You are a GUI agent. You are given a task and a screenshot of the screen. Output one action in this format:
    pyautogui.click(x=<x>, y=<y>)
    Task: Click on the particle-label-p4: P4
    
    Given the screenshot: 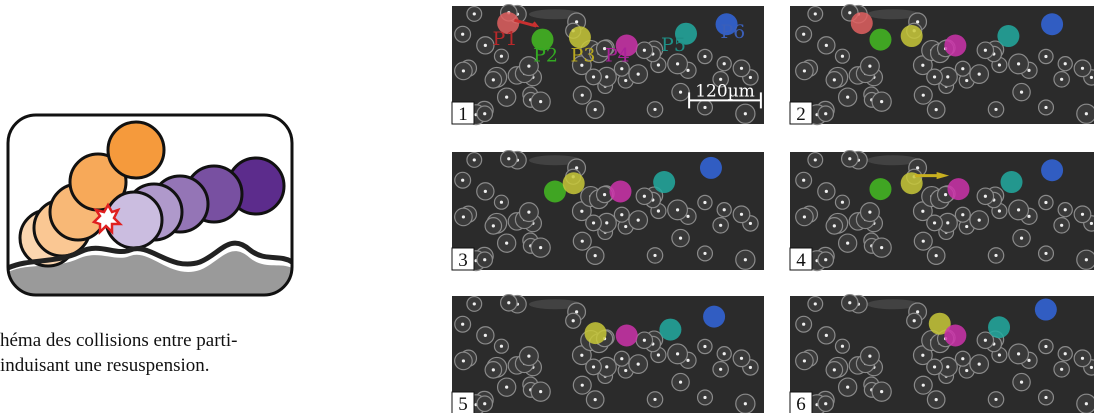 What is the action you would take?
    pyautogui.click(x=617, y=55)
    